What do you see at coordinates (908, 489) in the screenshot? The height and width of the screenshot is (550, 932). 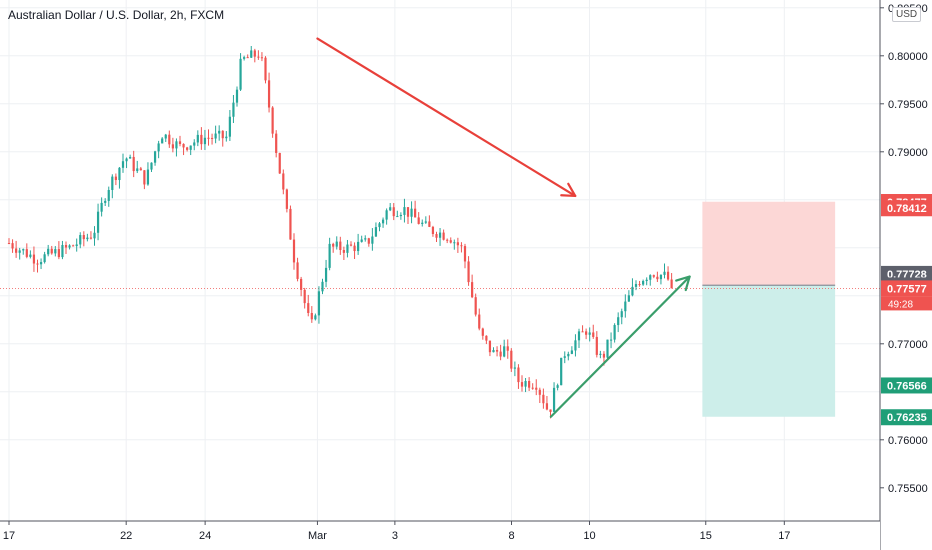 I see `price-tick-label: 0.75500` at bounding box center [908, 489].